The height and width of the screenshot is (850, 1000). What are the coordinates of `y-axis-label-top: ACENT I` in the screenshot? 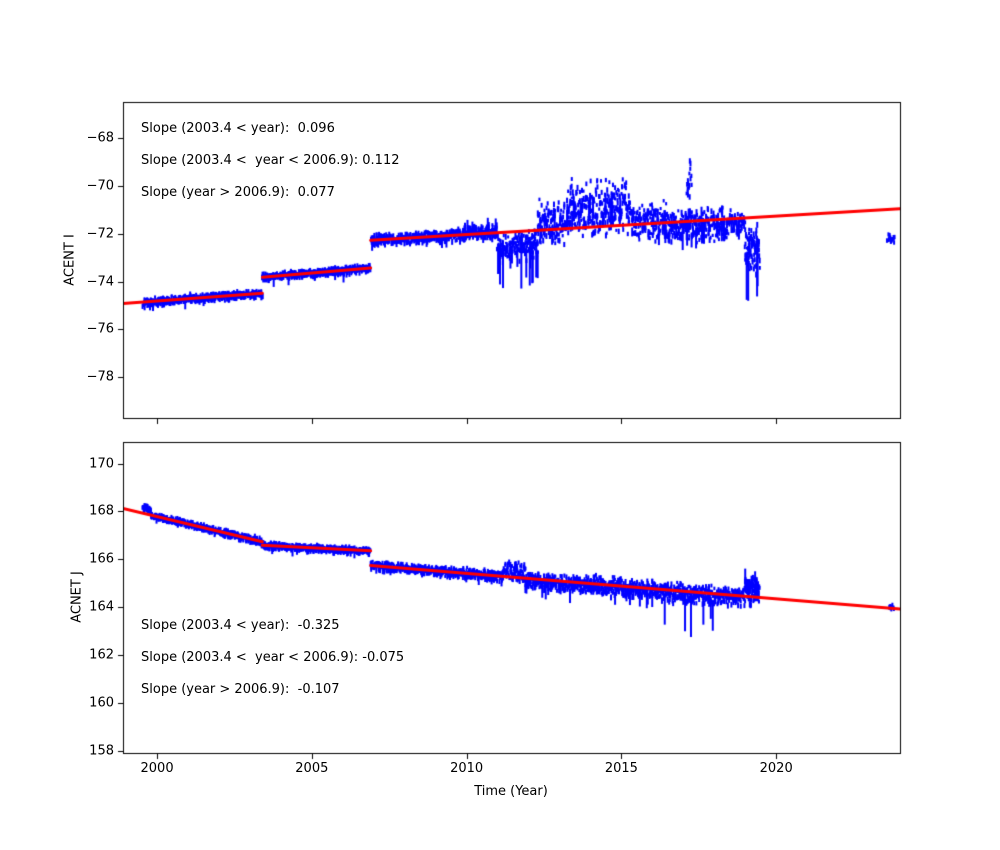 It's located at (70, 260).